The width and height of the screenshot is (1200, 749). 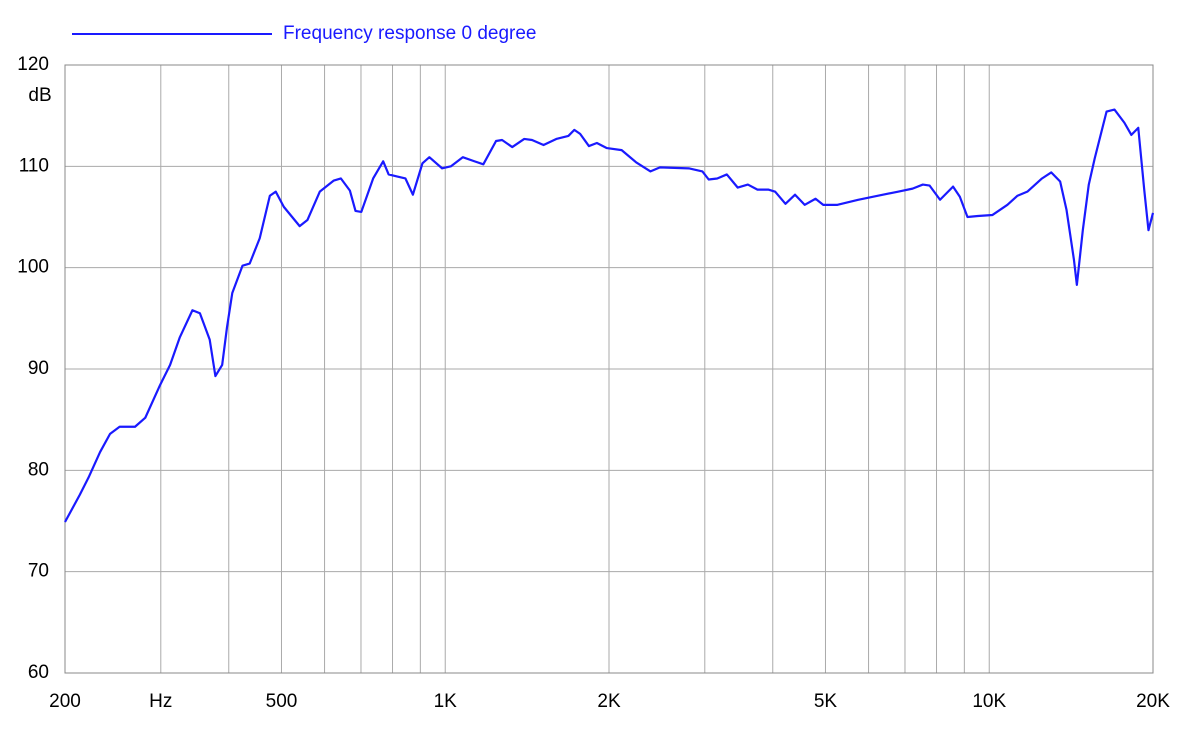 I want to click on x-tick-label: 500, so click(x=282, y=701).